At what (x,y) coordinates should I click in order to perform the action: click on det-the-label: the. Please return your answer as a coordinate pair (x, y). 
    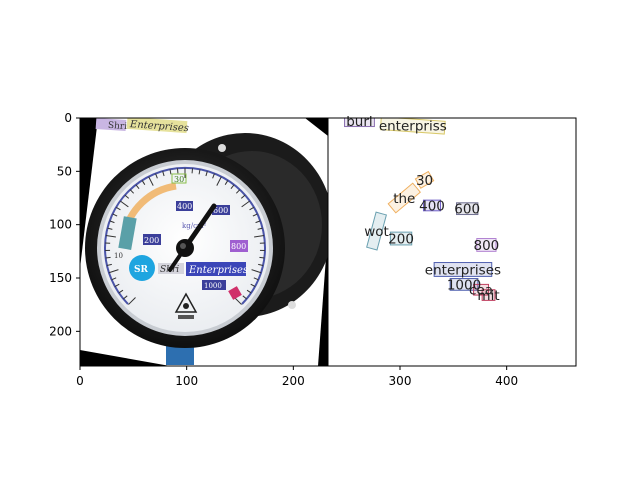
    Looking at the image, I should click on (404, 199).